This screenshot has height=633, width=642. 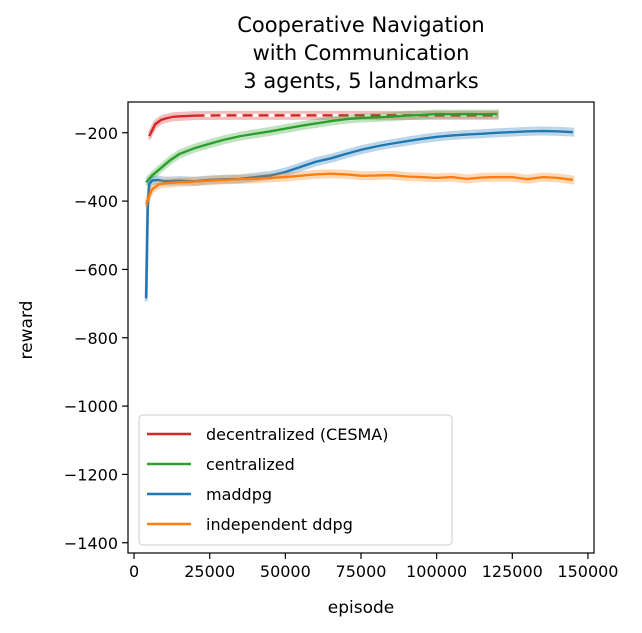 What do you see at coordinates (239, 494) in the screenshot?
I see `legend-label-maddpg: maddpg` at bounding box center [239, 494].